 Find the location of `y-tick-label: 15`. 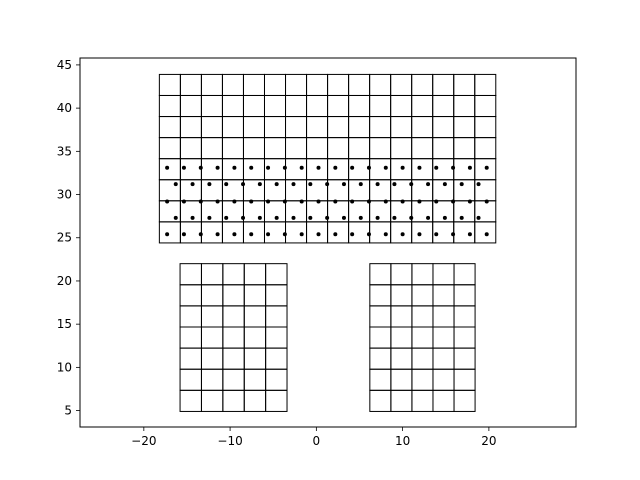

y-tick-label: 15 is located at coordinates (64, 324).